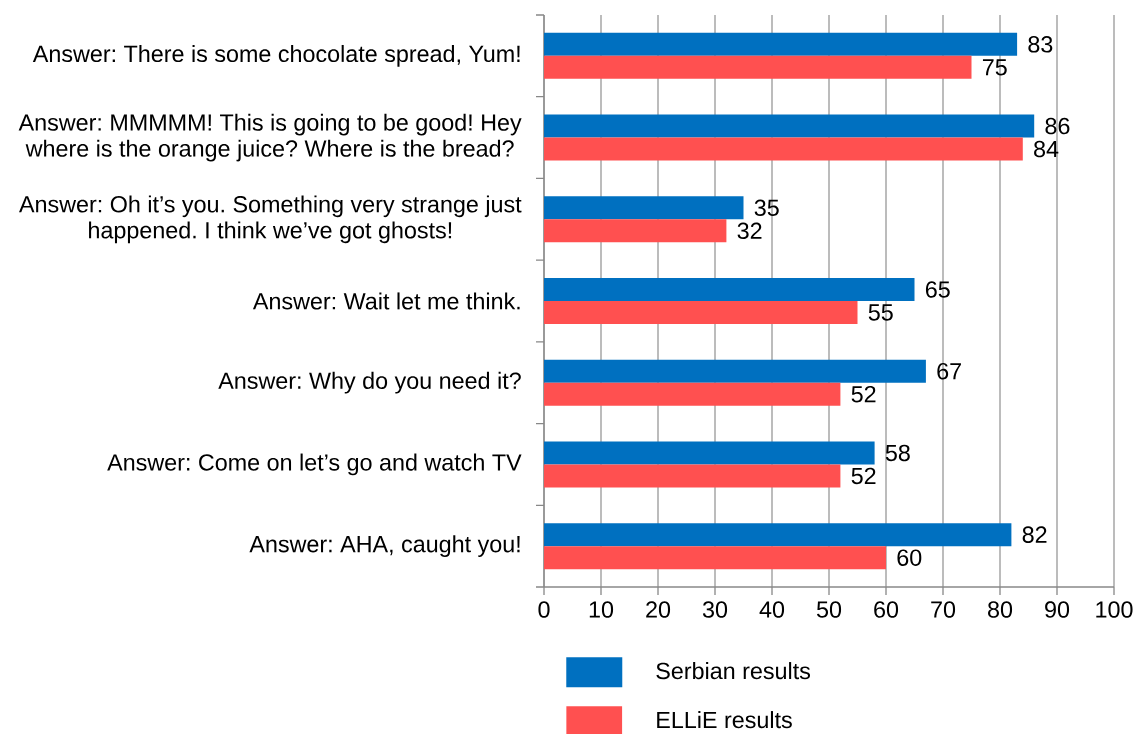  What do you see at coordinates (772, 609) in the screenshot?
I see `x-tick-label: 40` at bounding box center [772, 609].